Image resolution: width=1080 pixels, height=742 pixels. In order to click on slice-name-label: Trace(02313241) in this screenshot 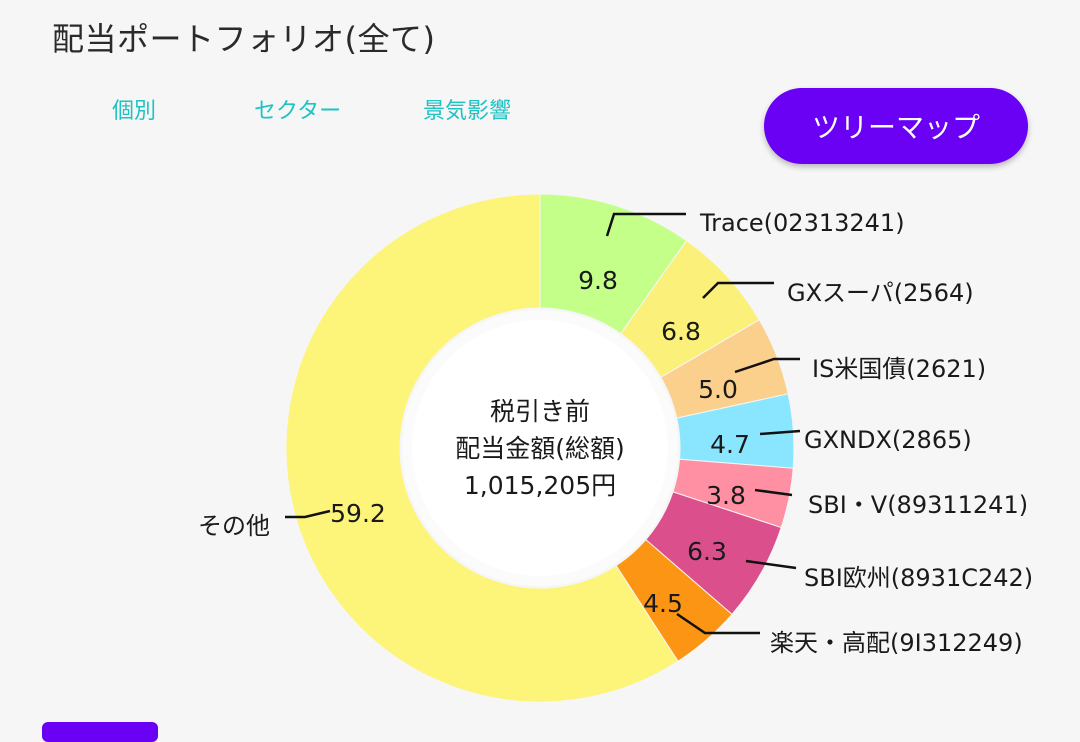, I will do `click(802, 223)`.